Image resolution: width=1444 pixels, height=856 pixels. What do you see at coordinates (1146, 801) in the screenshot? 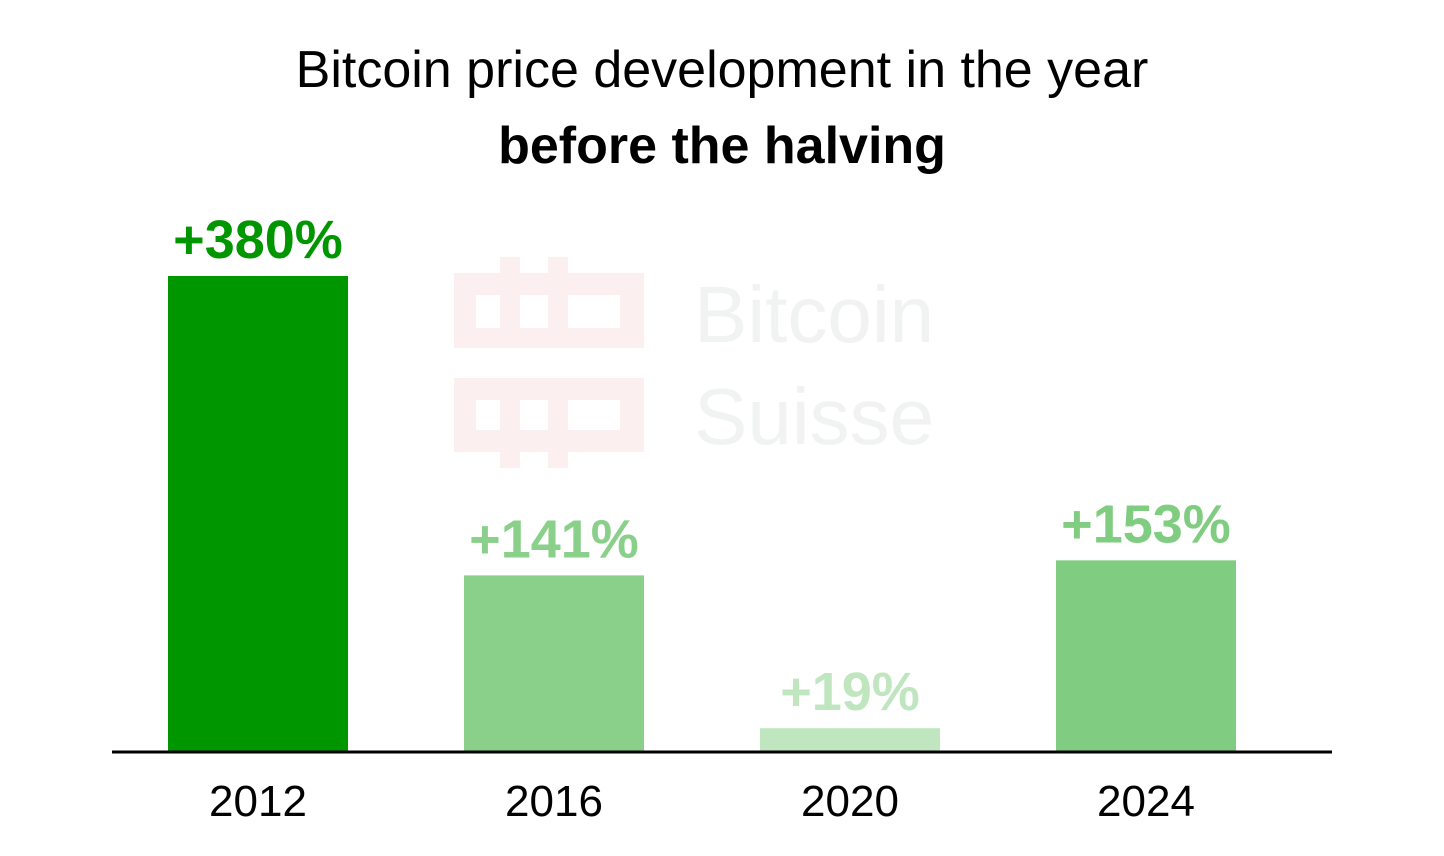
I see `x-tick-label: 2024` at bounding box center [1146, 801].